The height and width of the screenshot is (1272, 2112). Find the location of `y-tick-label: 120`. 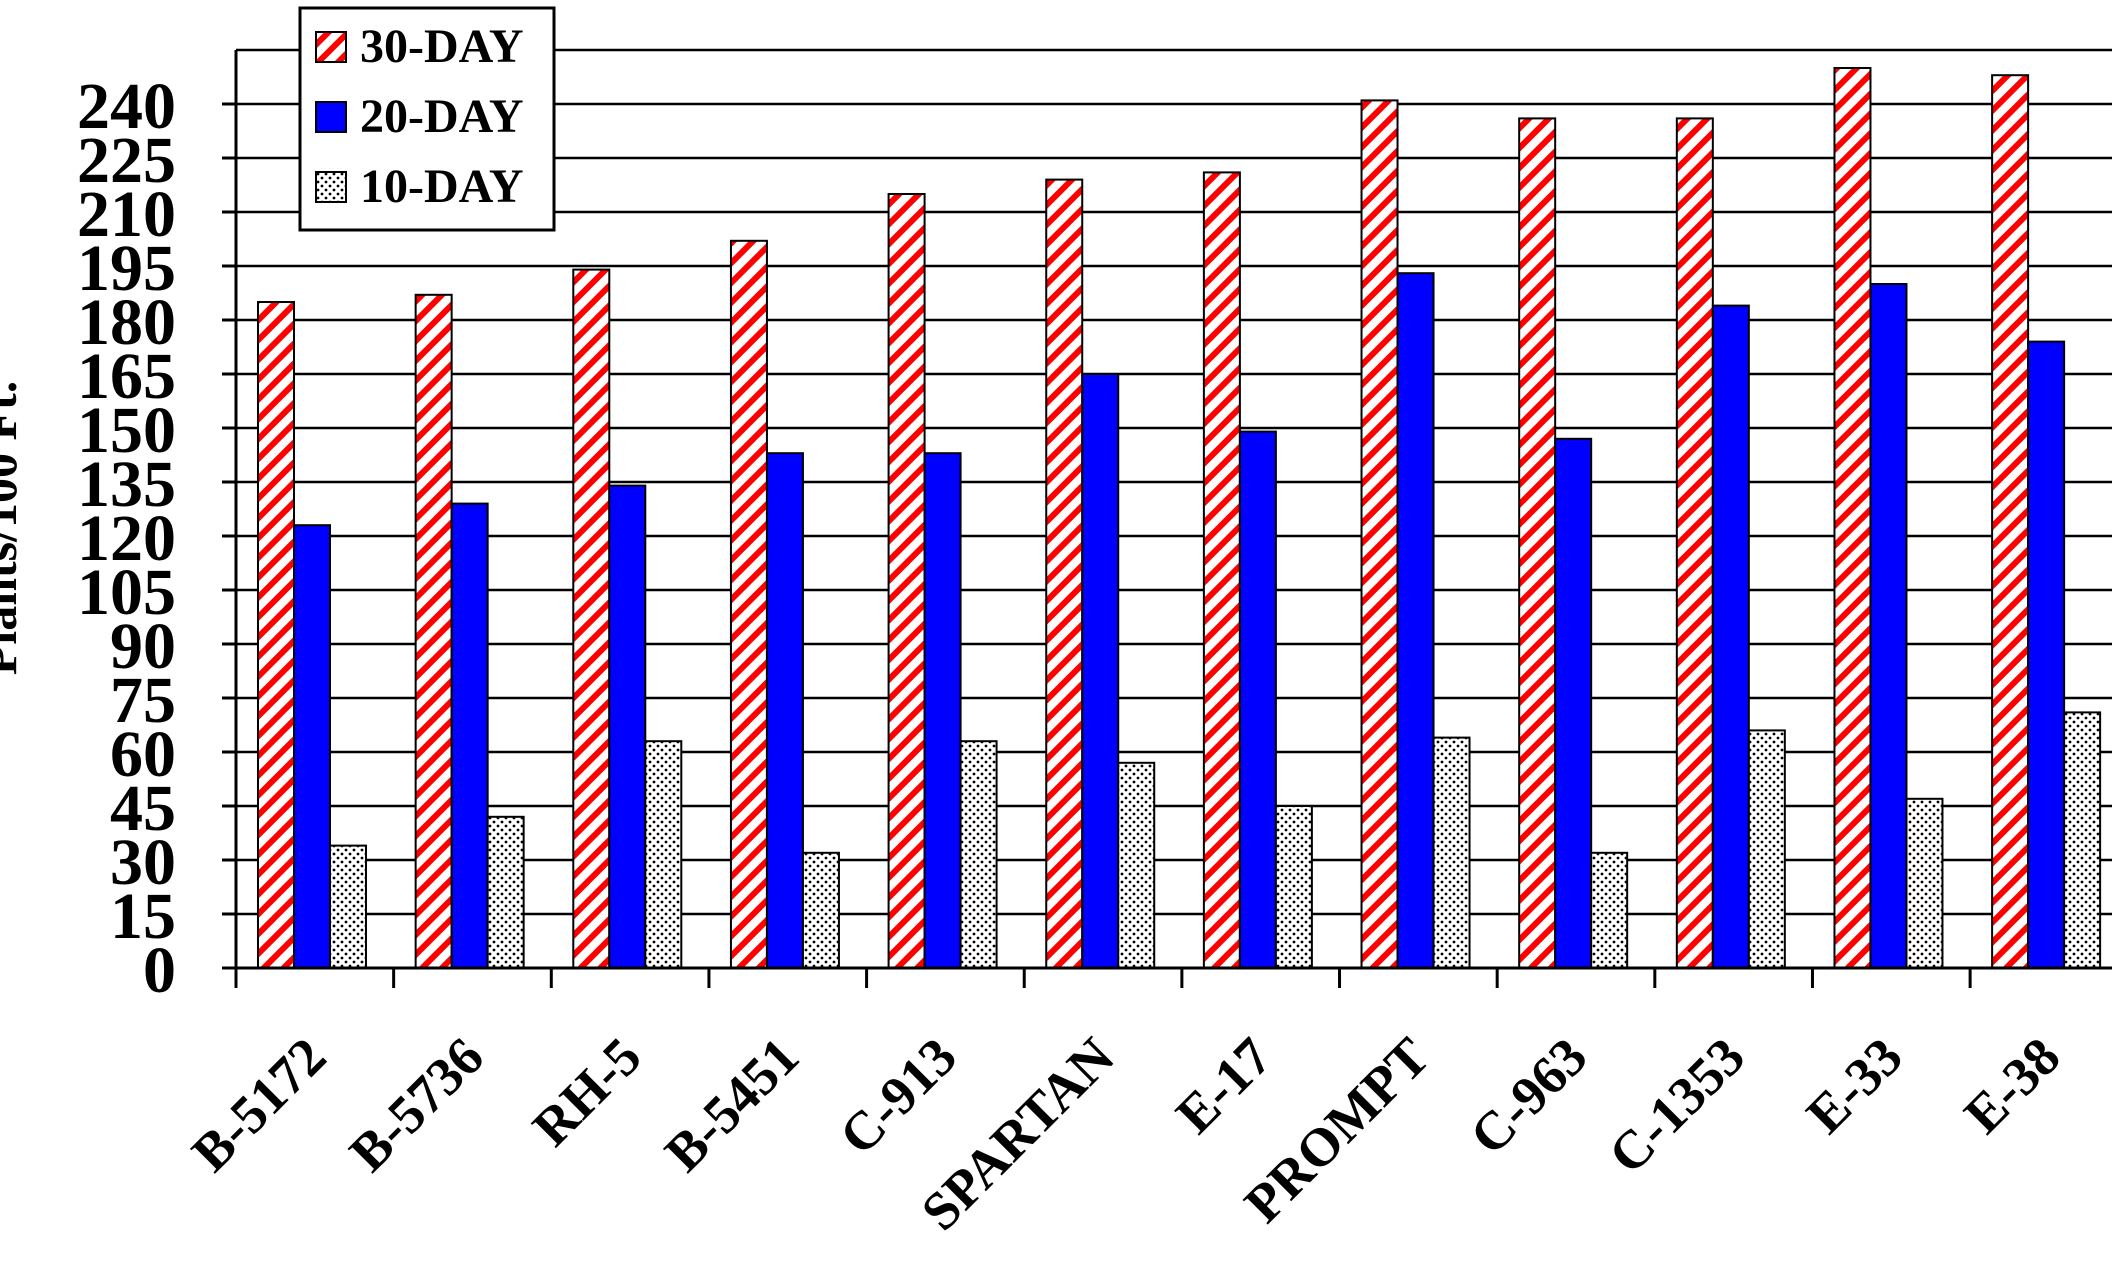

y-tick-label: 120 is located at coordinates (126, 538).